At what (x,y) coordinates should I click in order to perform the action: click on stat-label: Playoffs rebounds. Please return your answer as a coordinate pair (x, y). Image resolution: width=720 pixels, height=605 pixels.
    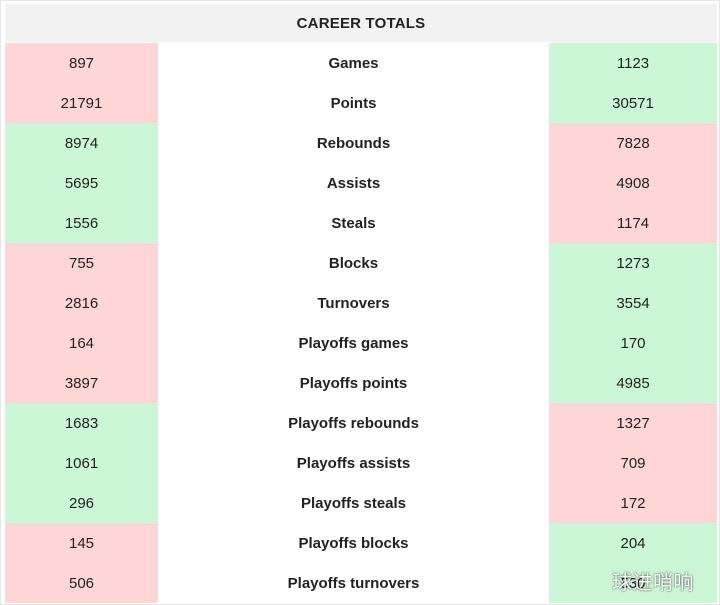
    Looking at the image, I should click on (353, 423).